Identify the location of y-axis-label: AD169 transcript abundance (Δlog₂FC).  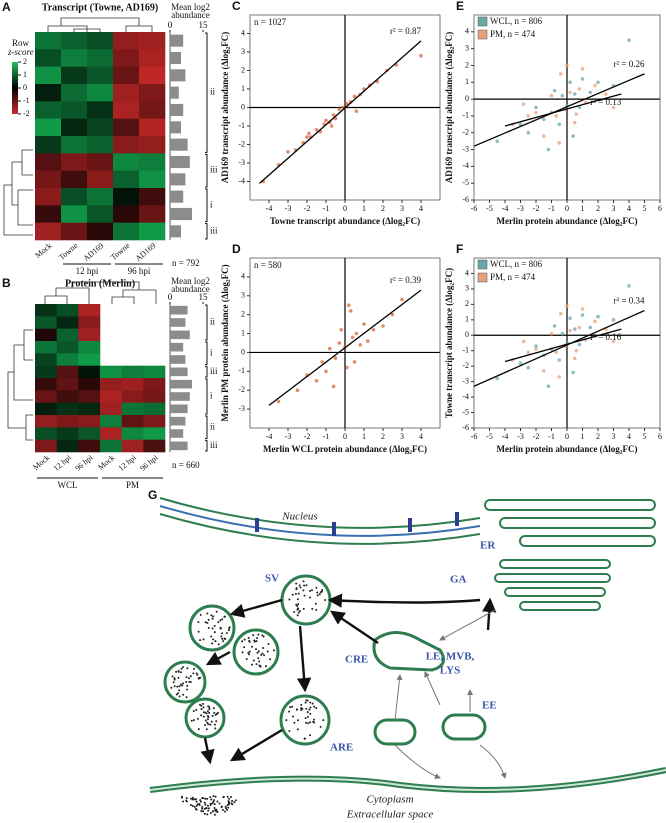
(225, 108).